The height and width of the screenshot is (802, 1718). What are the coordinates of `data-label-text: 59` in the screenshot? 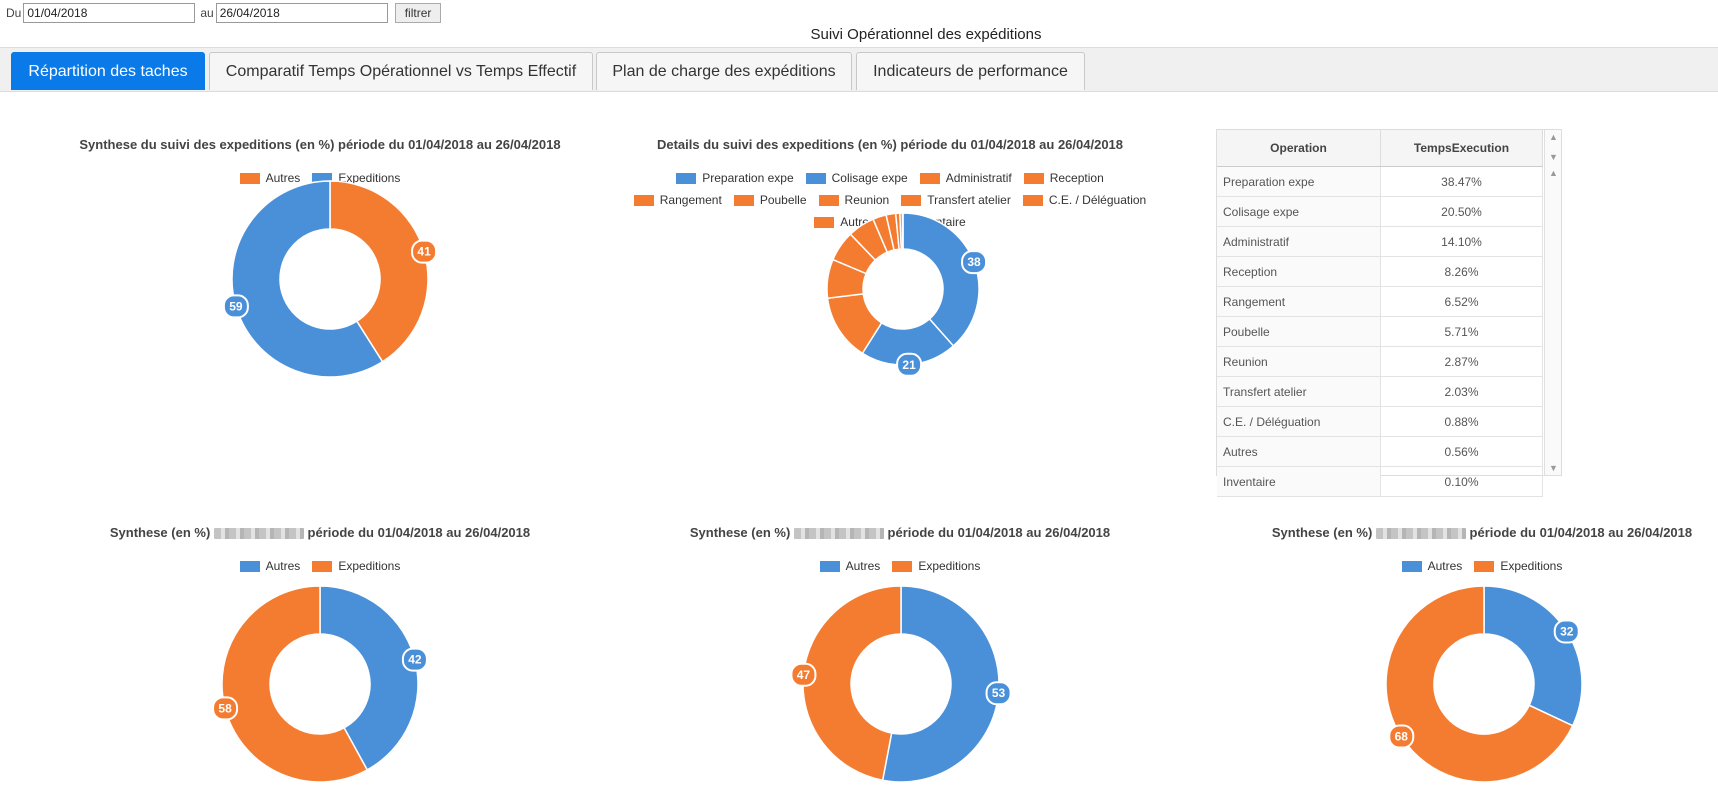 It's located at (236, 306).